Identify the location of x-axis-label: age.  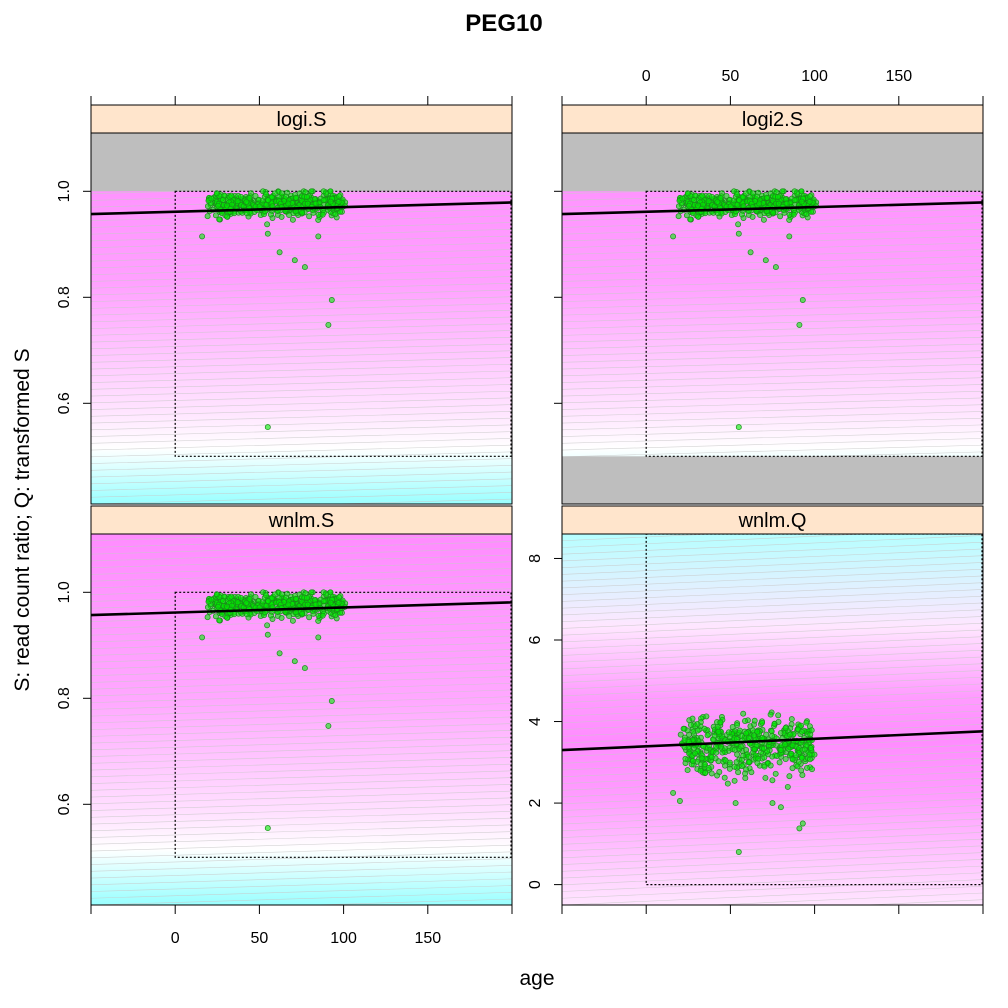
(536, 978).